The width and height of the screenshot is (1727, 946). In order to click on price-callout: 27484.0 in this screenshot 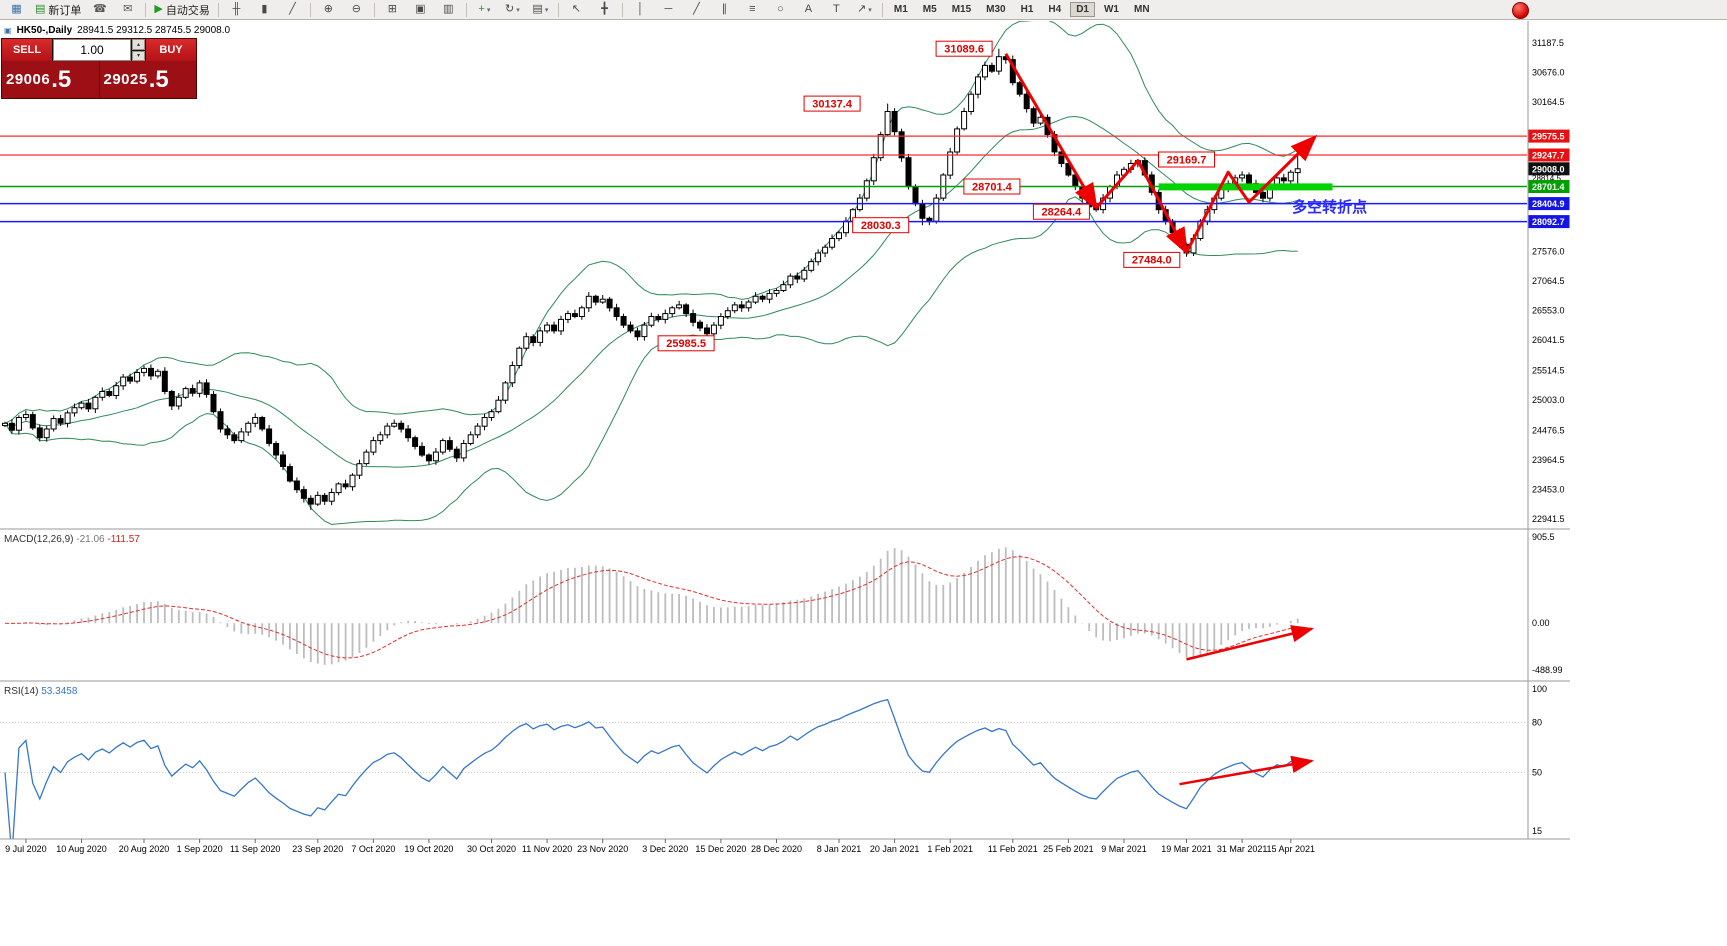, I will do `click(1152, 259)`.